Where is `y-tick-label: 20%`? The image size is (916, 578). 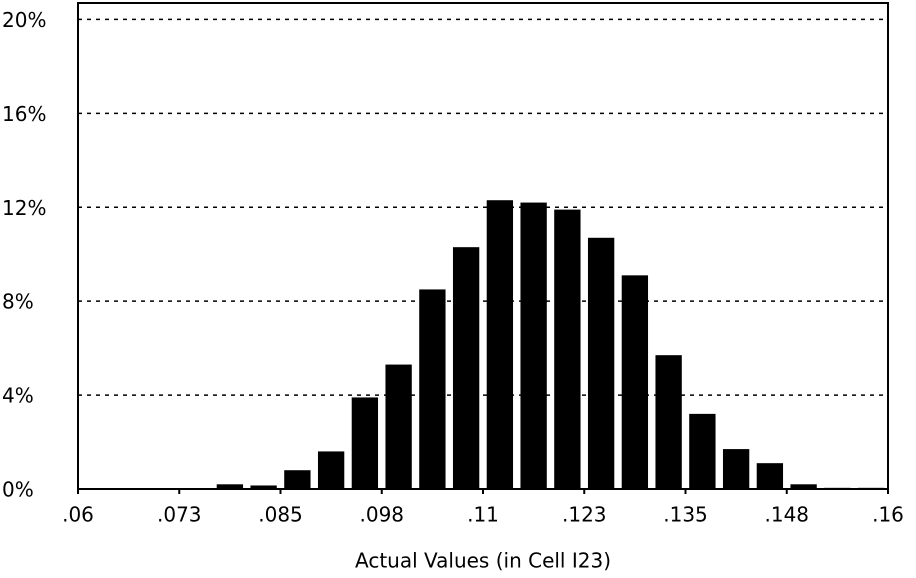
y-tick-label: 20% is located at coordinates (24, 20).